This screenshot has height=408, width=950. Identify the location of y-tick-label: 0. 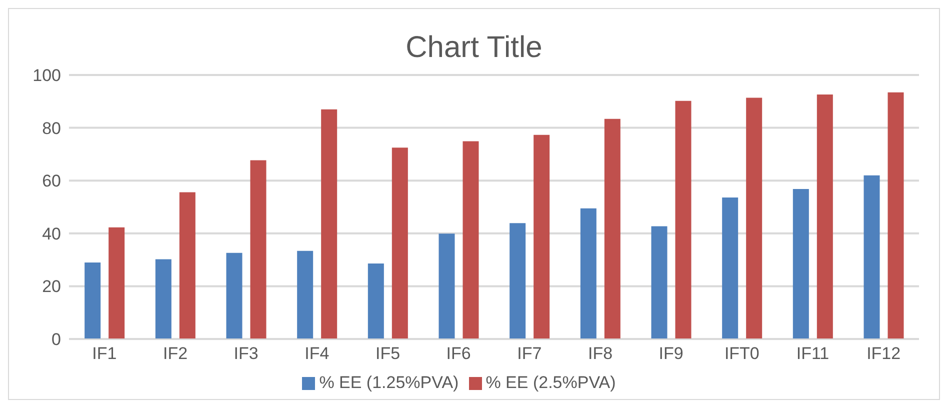
(56, 340).